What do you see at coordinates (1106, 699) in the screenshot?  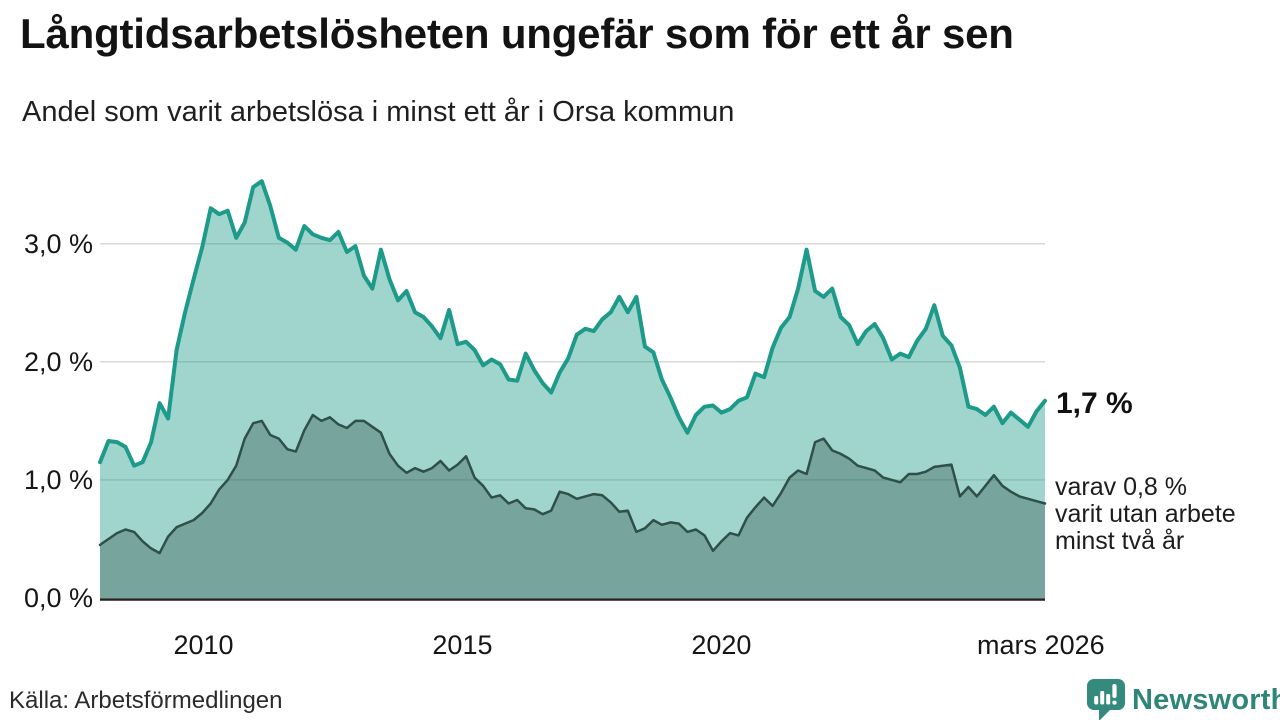 I see `newsworthy-speech-bubble-icon` at bounding box center [1106, 699].